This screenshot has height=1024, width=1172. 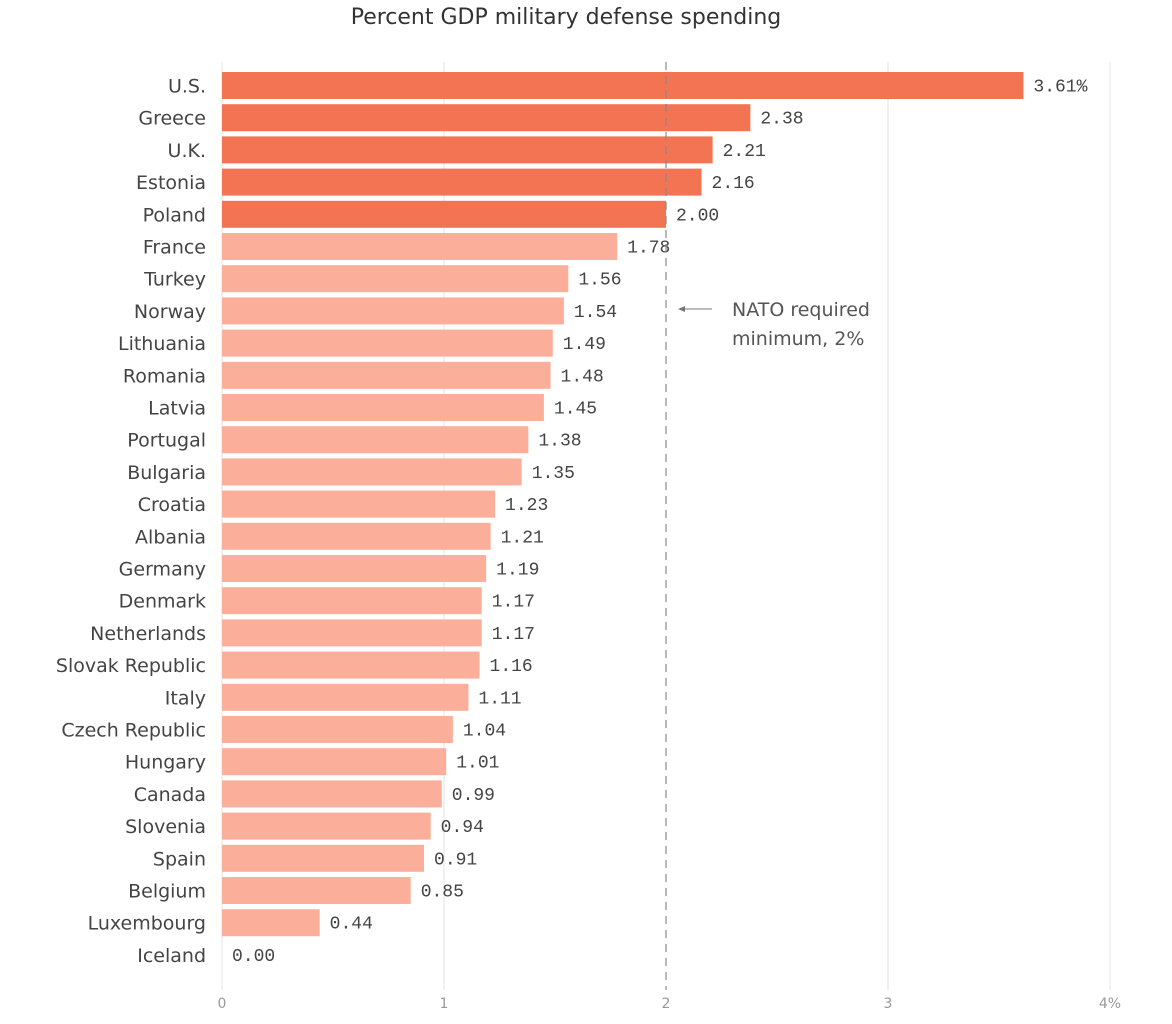 I want to click on value-label-17: 1.17, so click(x=513, y=635).